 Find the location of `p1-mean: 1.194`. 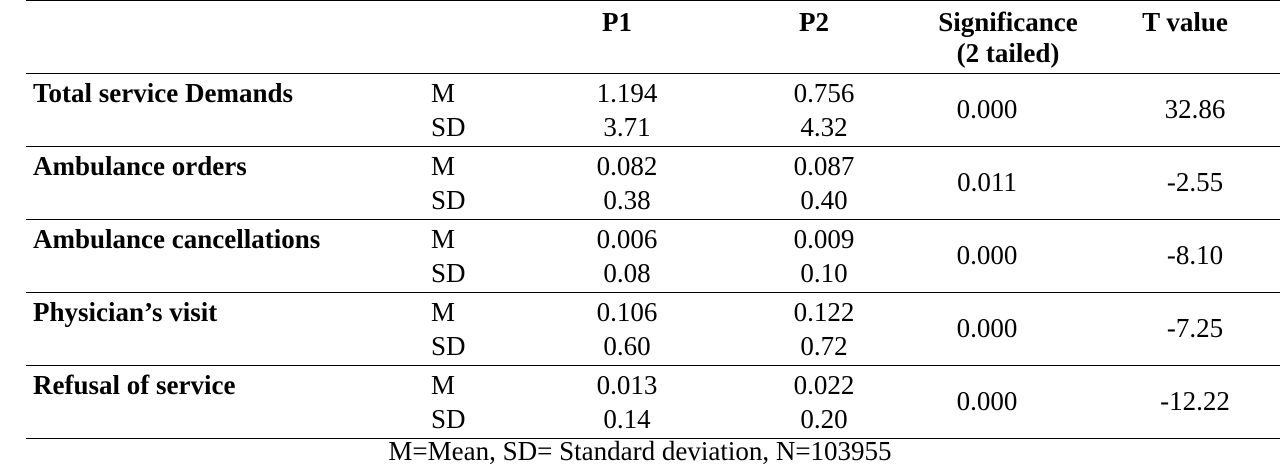

p1-mean: 1.194 is located at coordinates (627, 93).